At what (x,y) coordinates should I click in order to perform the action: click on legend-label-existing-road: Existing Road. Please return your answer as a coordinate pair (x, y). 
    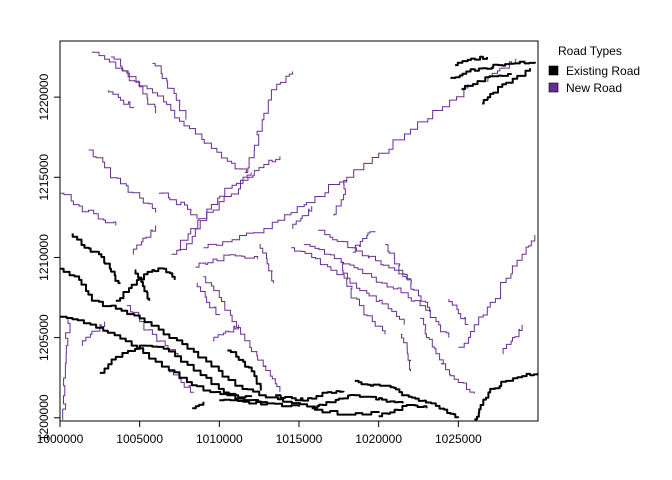
    Looking at the image, I should click on (603, 71).